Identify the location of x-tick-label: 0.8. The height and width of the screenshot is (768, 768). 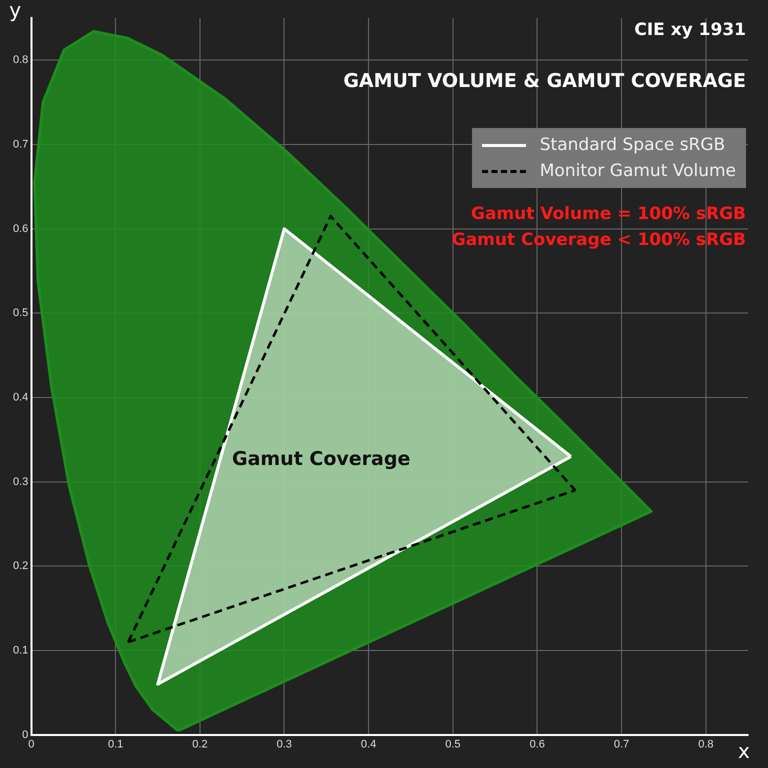
(706, 744).